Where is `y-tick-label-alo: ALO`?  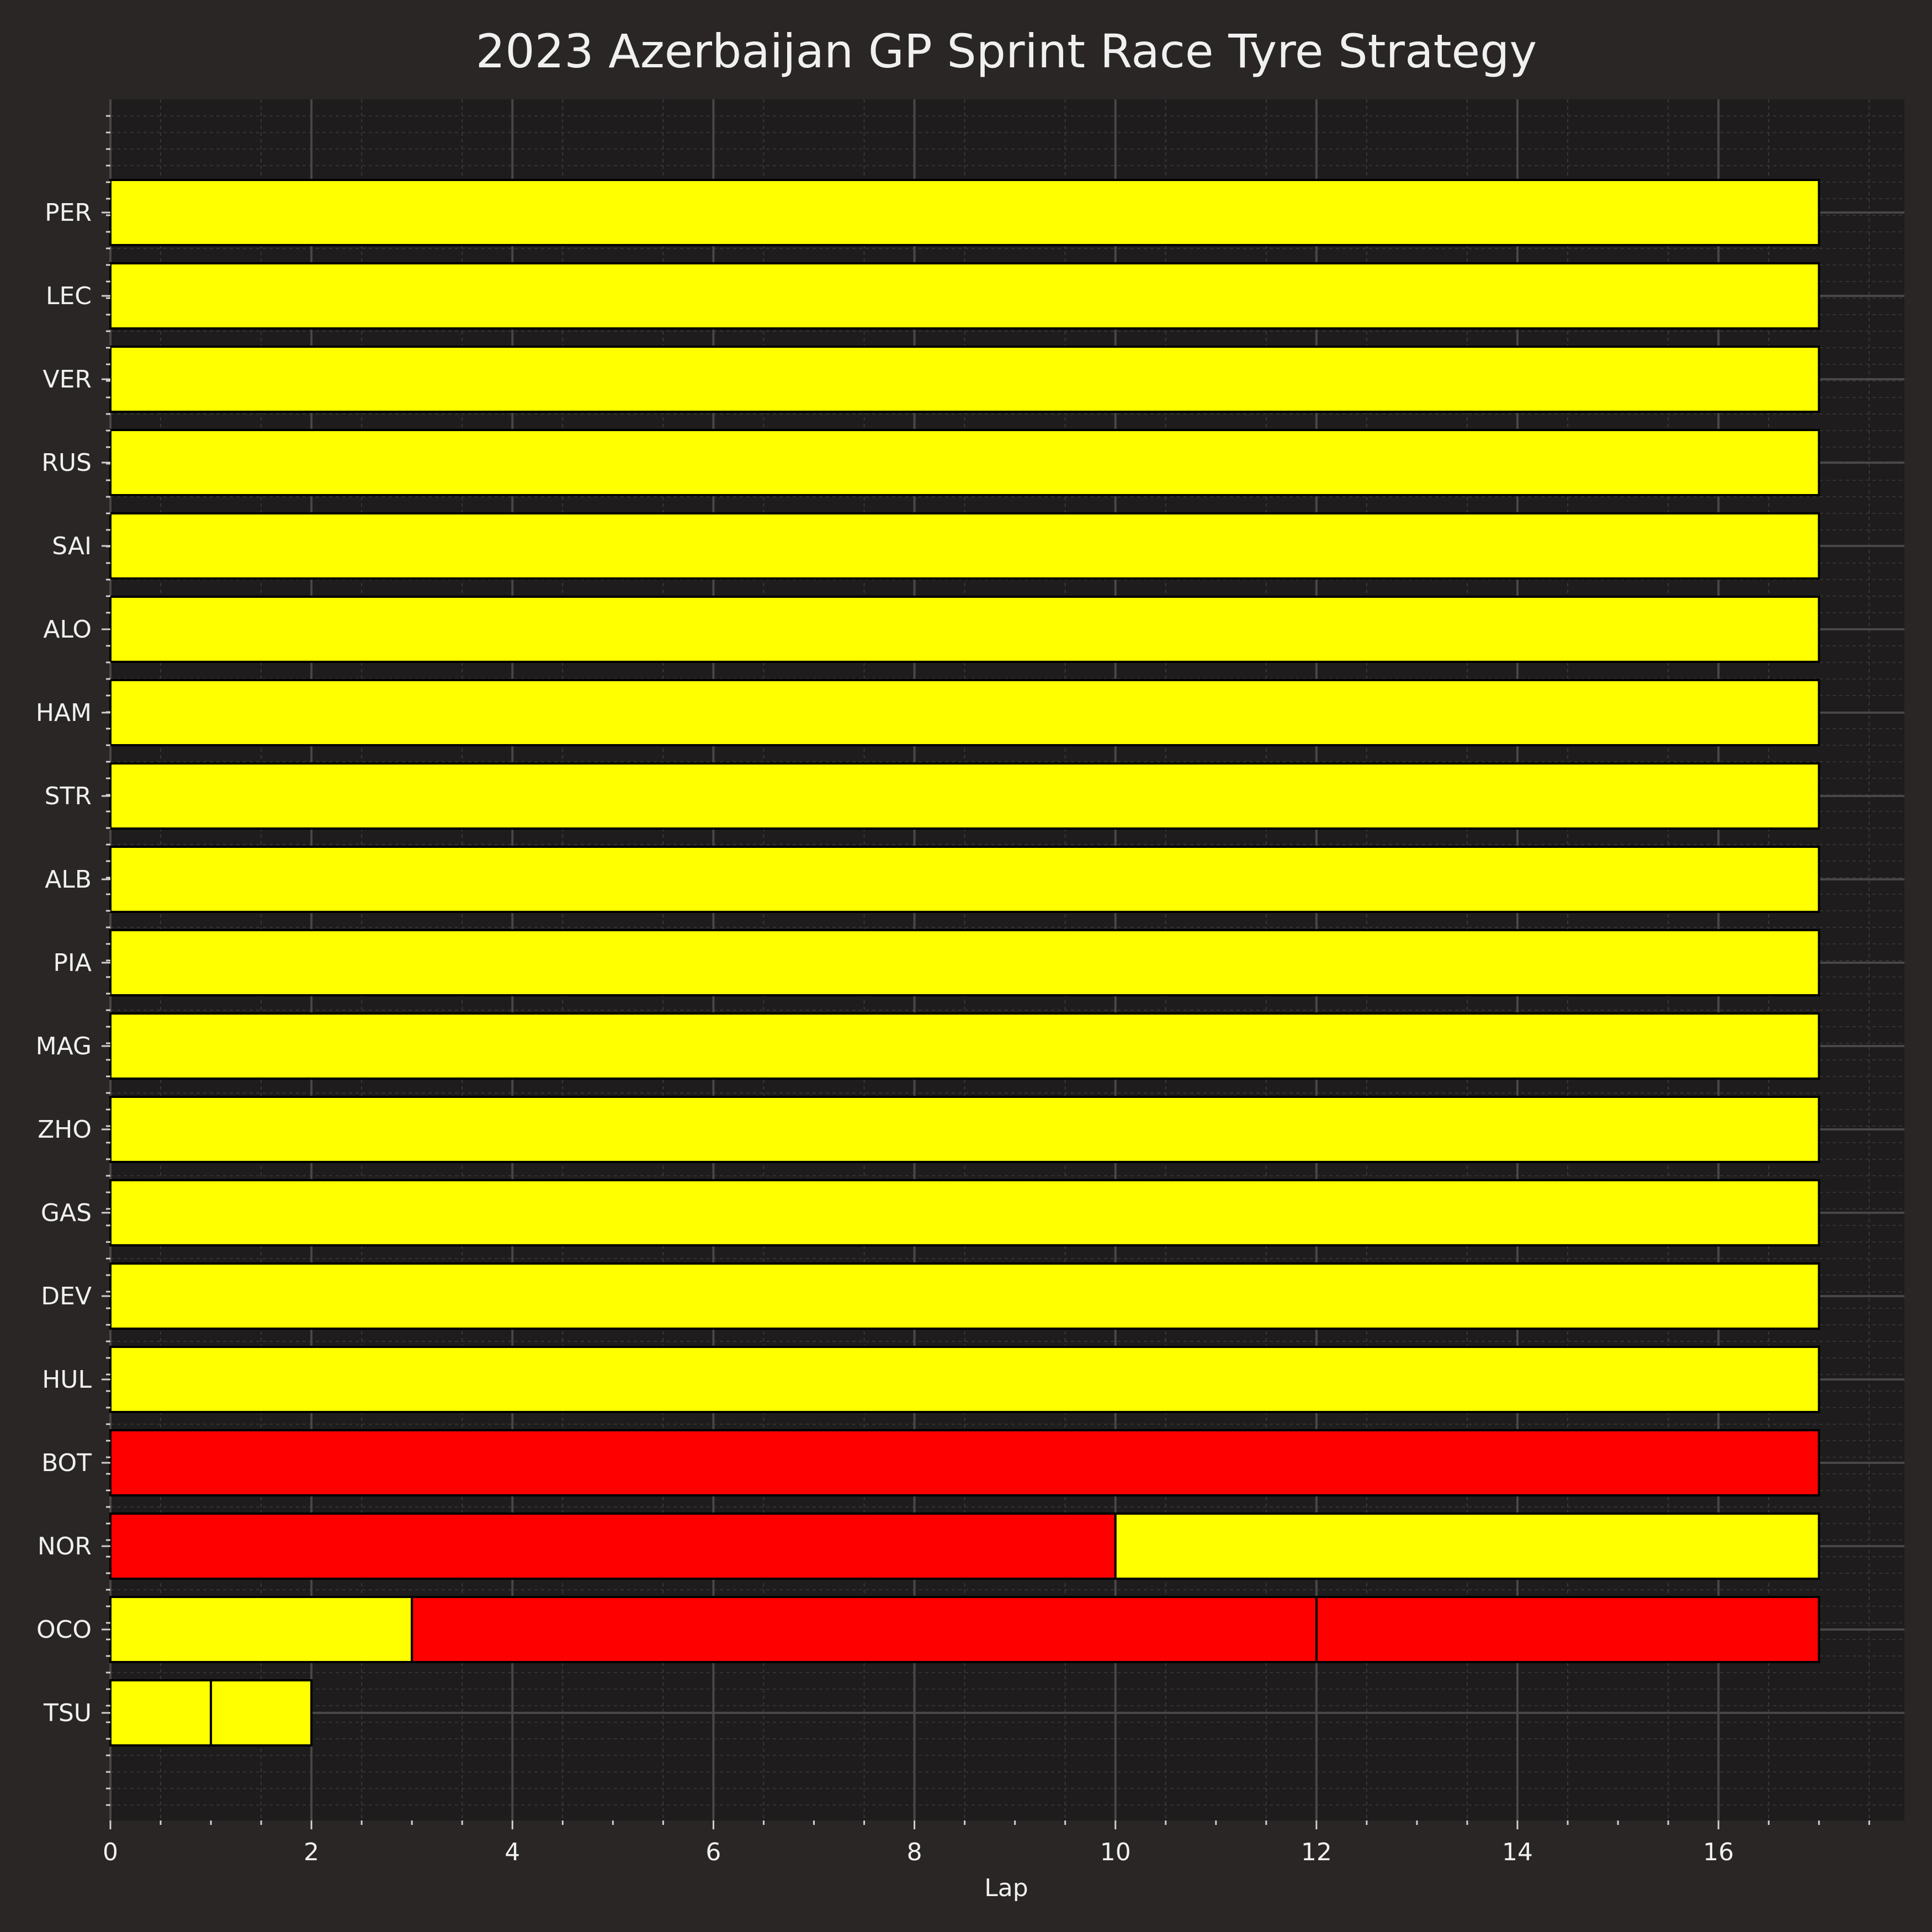 y-tick-label-alo: ALO is located at coordinates (67, 630).